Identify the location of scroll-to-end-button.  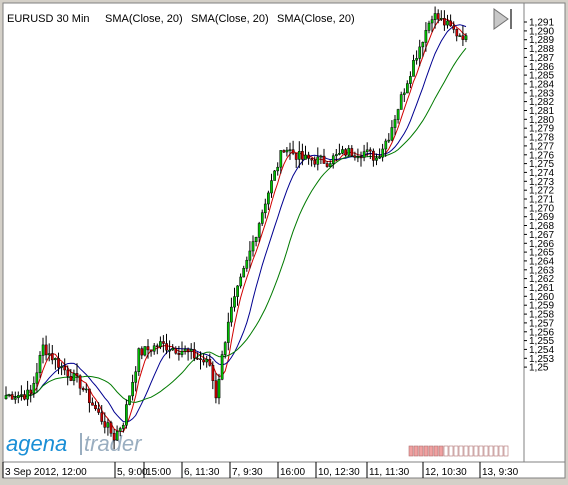
(502, 19).